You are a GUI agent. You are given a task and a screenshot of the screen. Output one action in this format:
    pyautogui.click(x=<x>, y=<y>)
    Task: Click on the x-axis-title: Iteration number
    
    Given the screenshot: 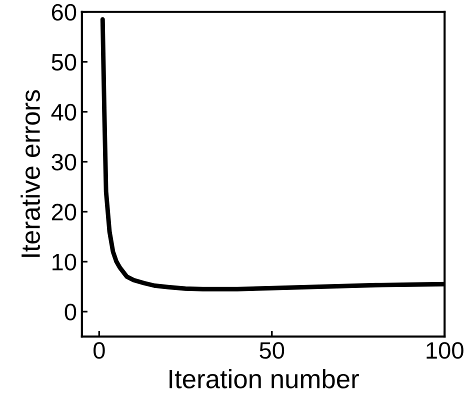 What is the action you would take?
    pyautogui.click(x=264, y=378)
    